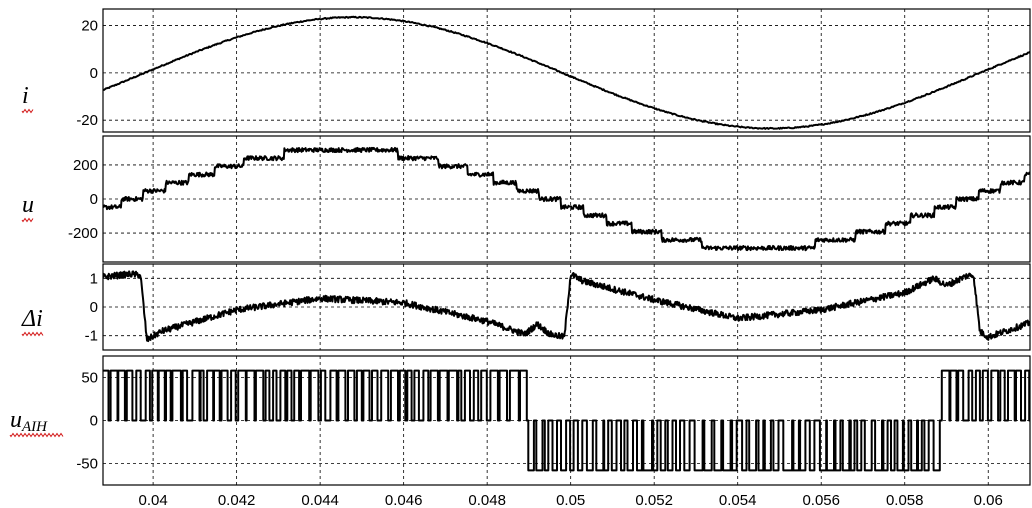 Image resolution: width=1032 pixels, height=508 pixels. Describe the element at coordinates (91, 336) in the screenshot. I see `y-tick-label: -1` at that location.